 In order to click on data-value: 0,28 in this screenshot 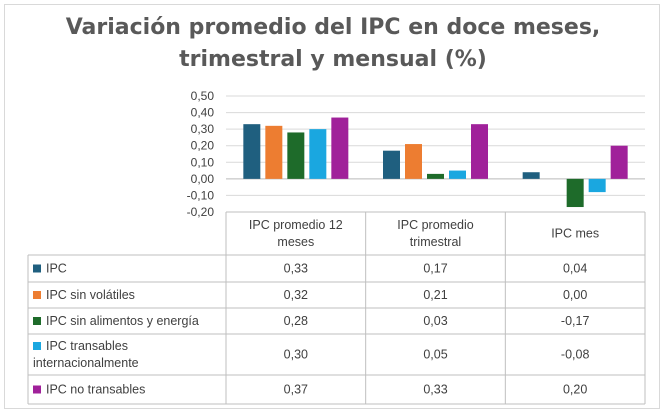, I will do `click(296, 321)`.